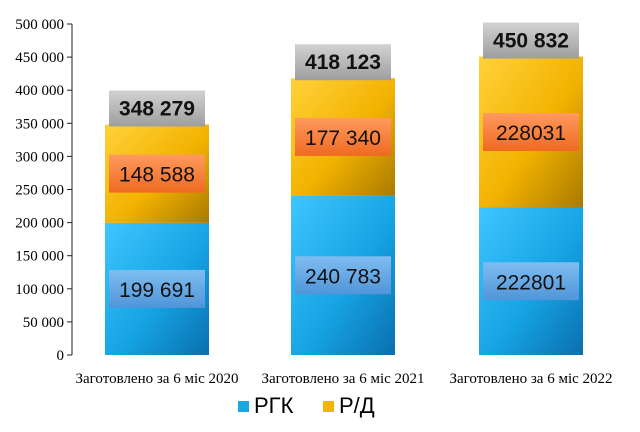 This screenshot has height=432, width=640. Describe the element at coordinates (39, 157) in the screenshot. I see `y-tick-label: 300 000` at that location.